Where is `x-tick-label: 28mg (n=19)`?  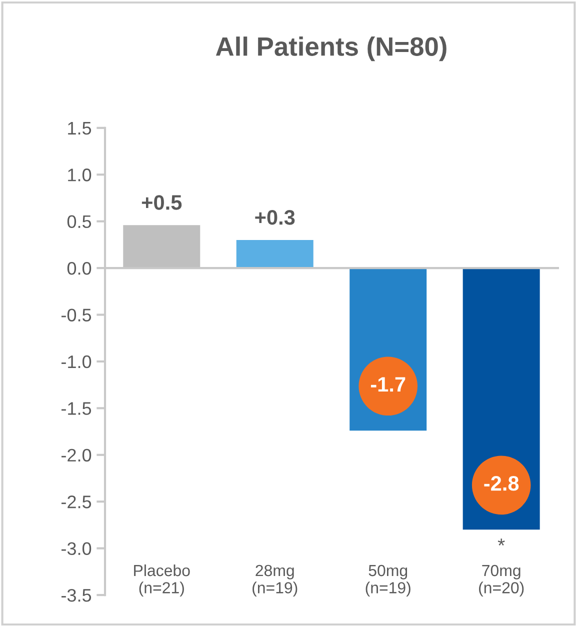
x-tick-label: 28mg (n=19) is located at coordinates (275, 580).